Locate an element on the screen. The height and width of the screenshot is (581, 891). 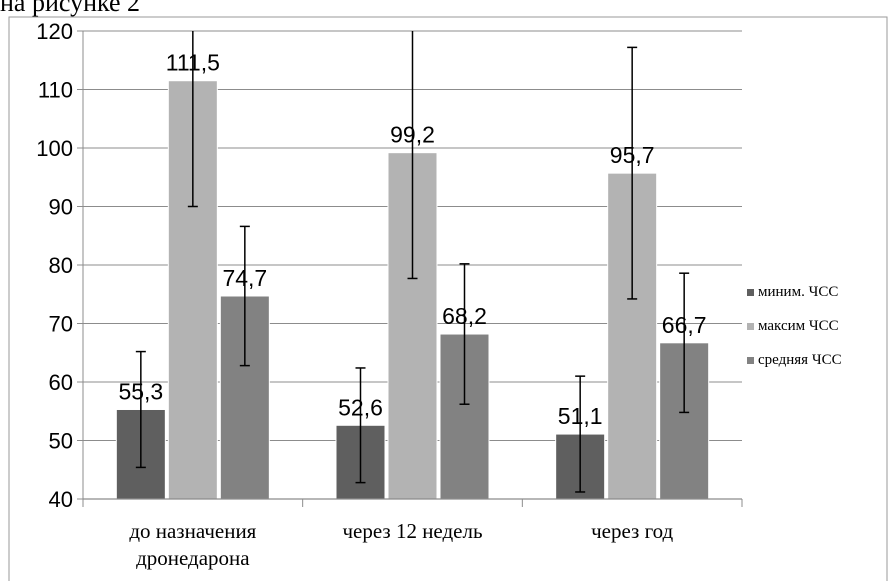
data-label: 66,7 is located at coordinates (684, 325).